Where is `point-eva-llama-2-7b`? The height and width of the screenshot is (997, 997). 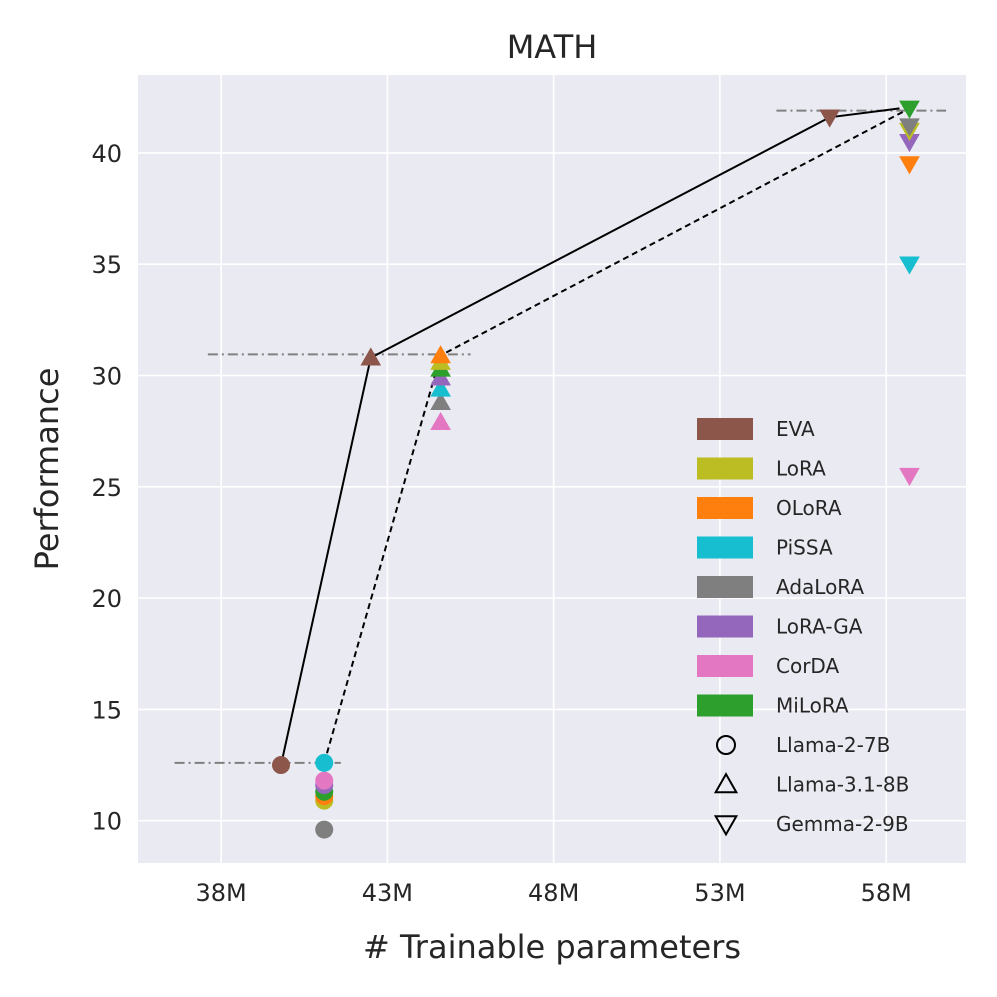 point-eva-llama-2-7b is located at coordinates (280, 765).